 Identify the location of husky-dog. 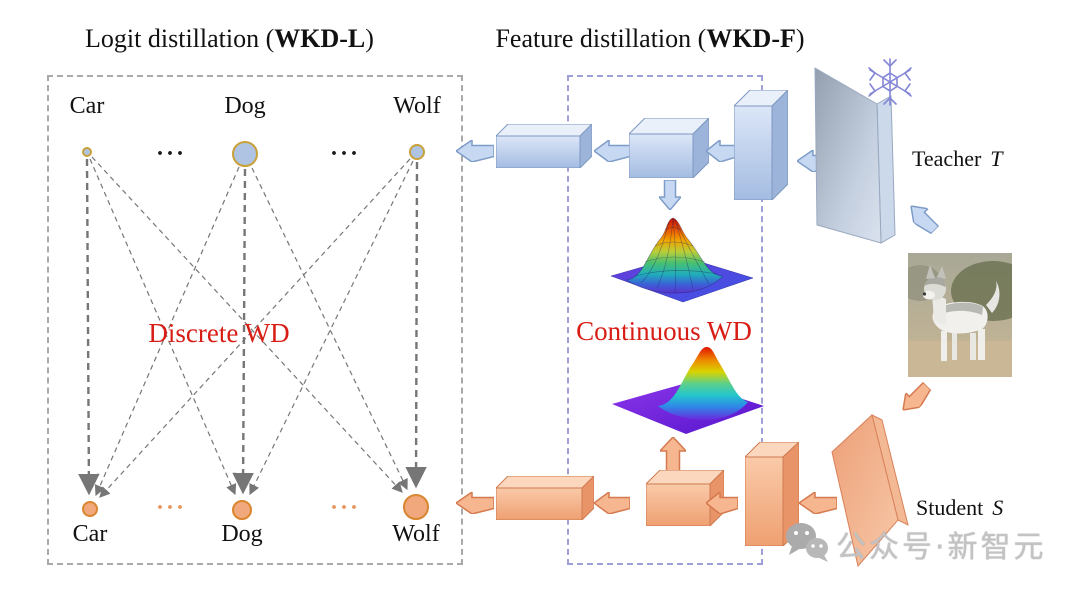
(961, 313).